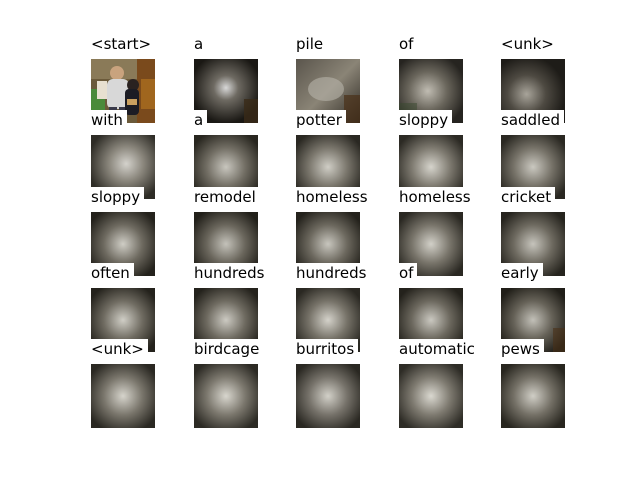 The height and width of the screenshot is (480, 640). Describe the element at coordinates (327, 349) in the screenshot. I see `caption-word: burritos` at that location.